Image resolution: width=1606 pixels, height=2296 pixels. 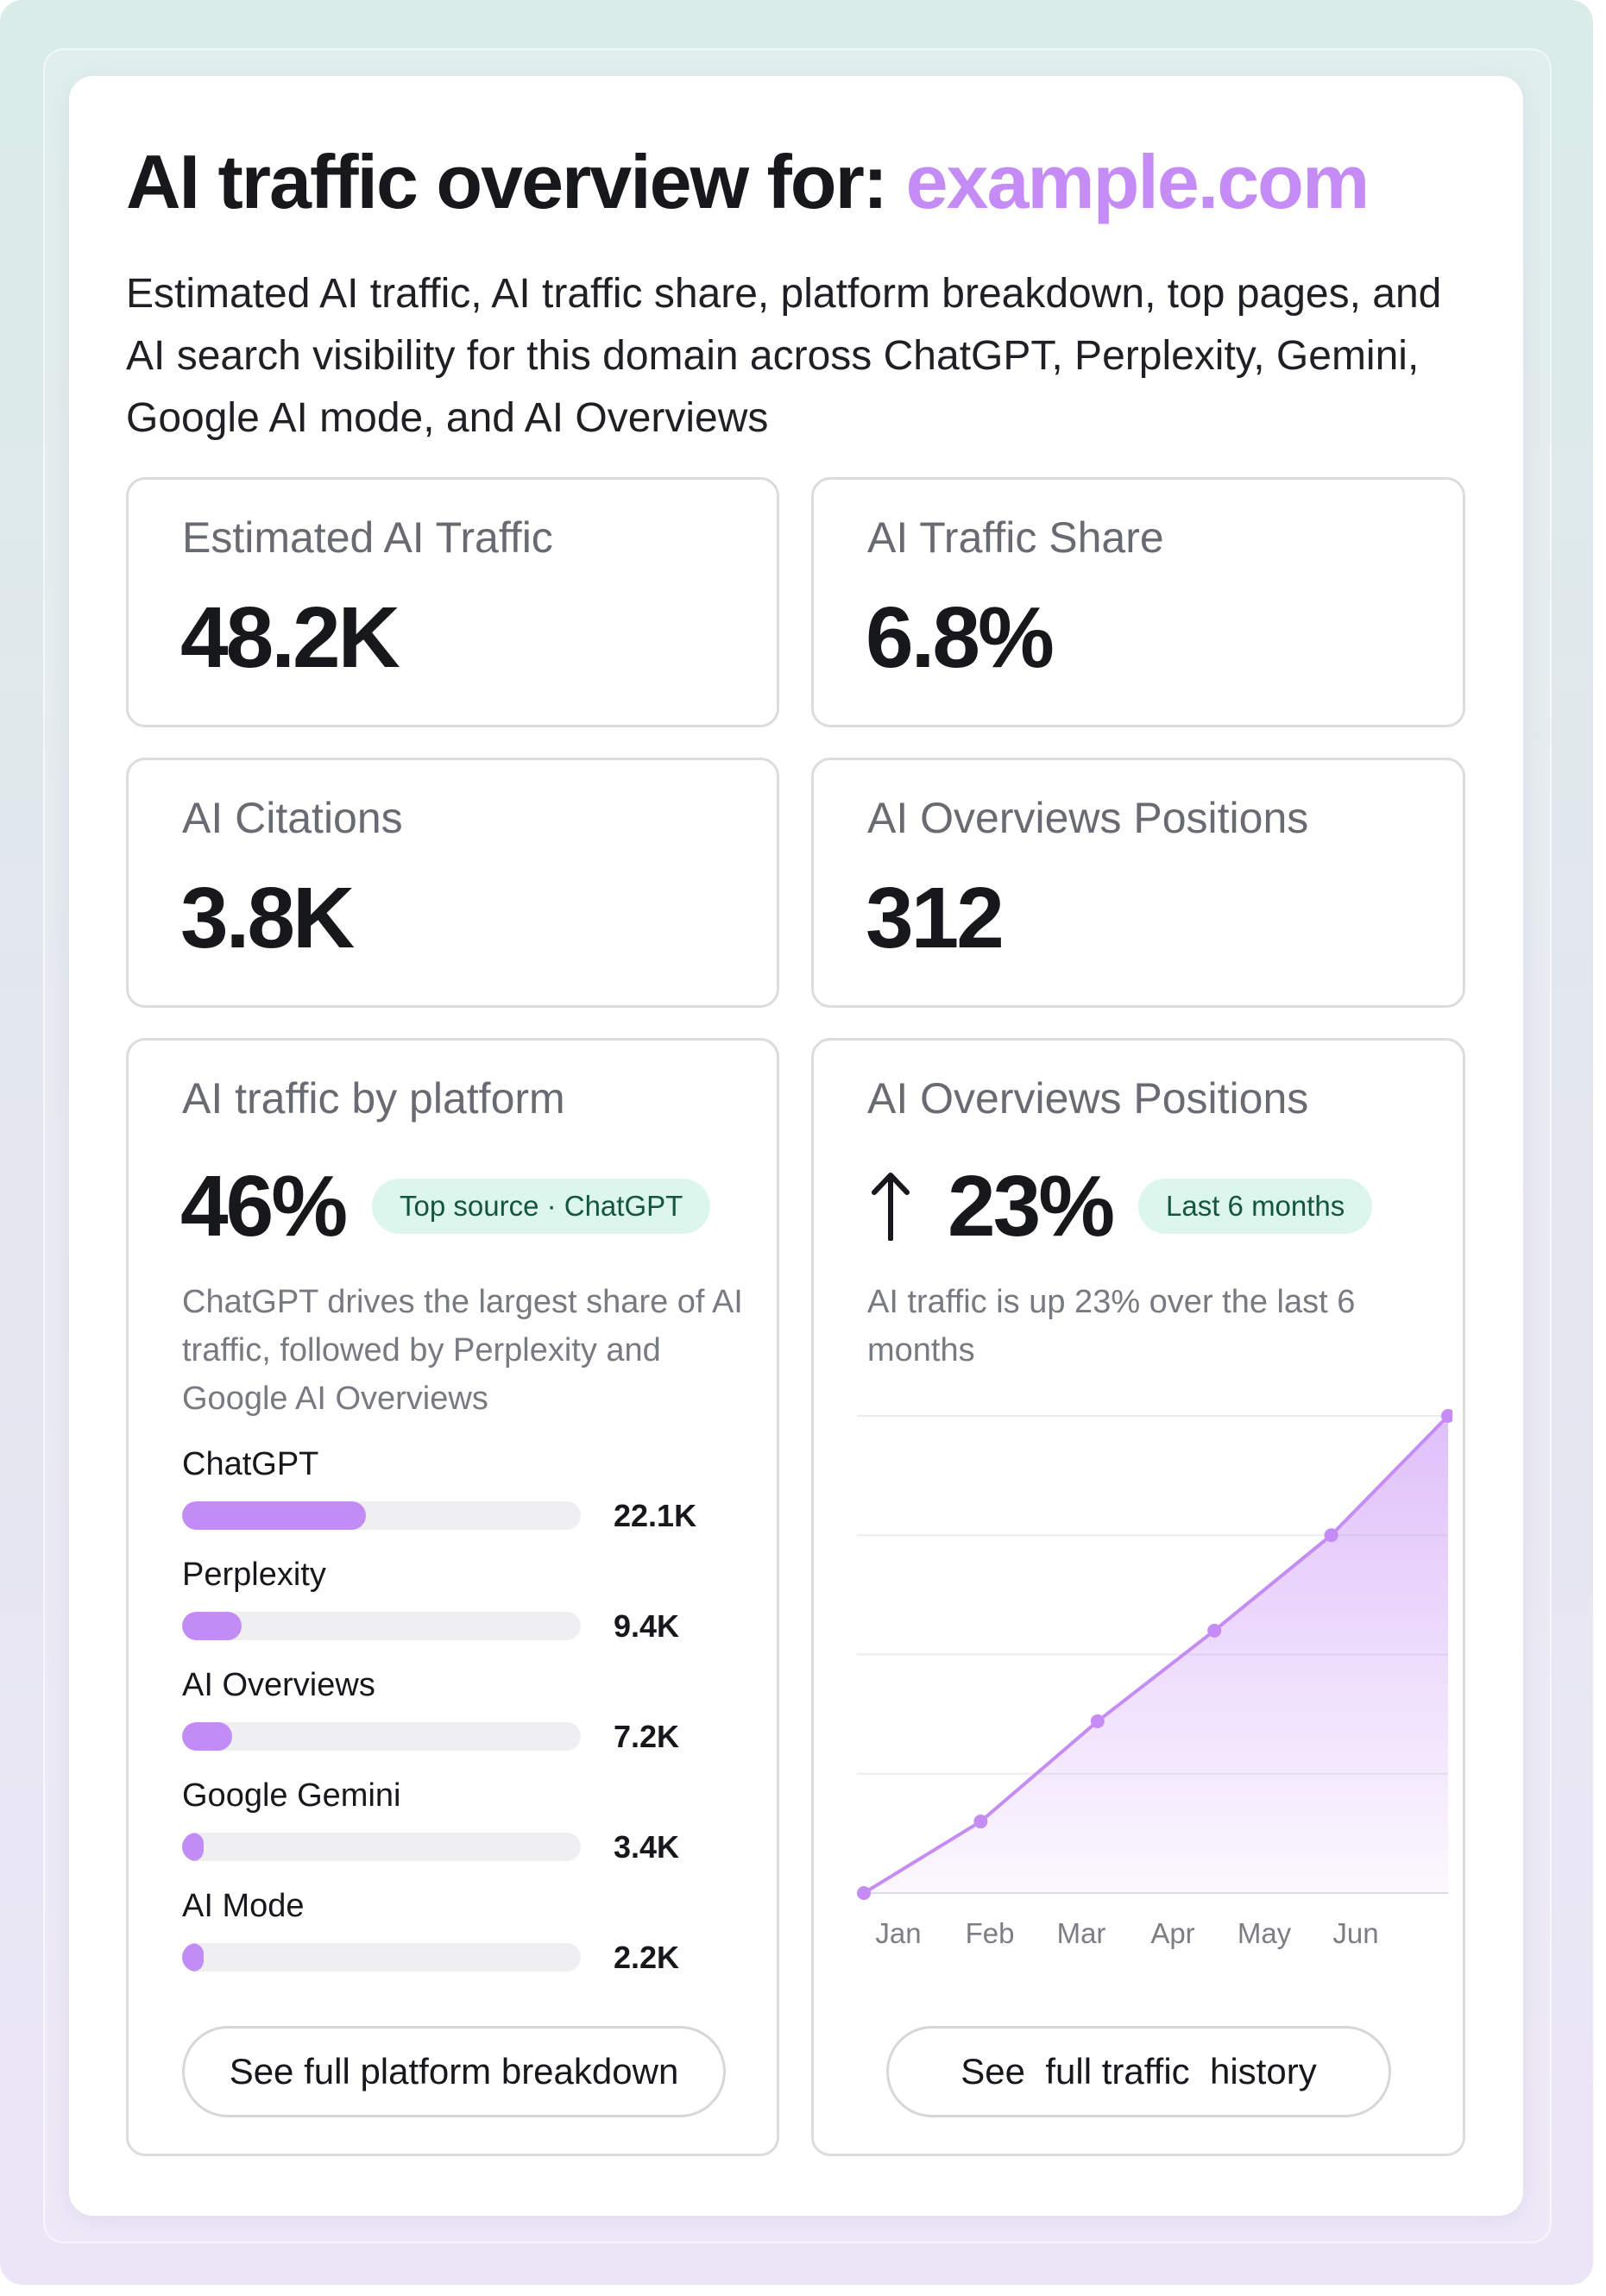 I want to click on stat-card-citations: AI Citations 3.8K, so click(x=452, y=883).